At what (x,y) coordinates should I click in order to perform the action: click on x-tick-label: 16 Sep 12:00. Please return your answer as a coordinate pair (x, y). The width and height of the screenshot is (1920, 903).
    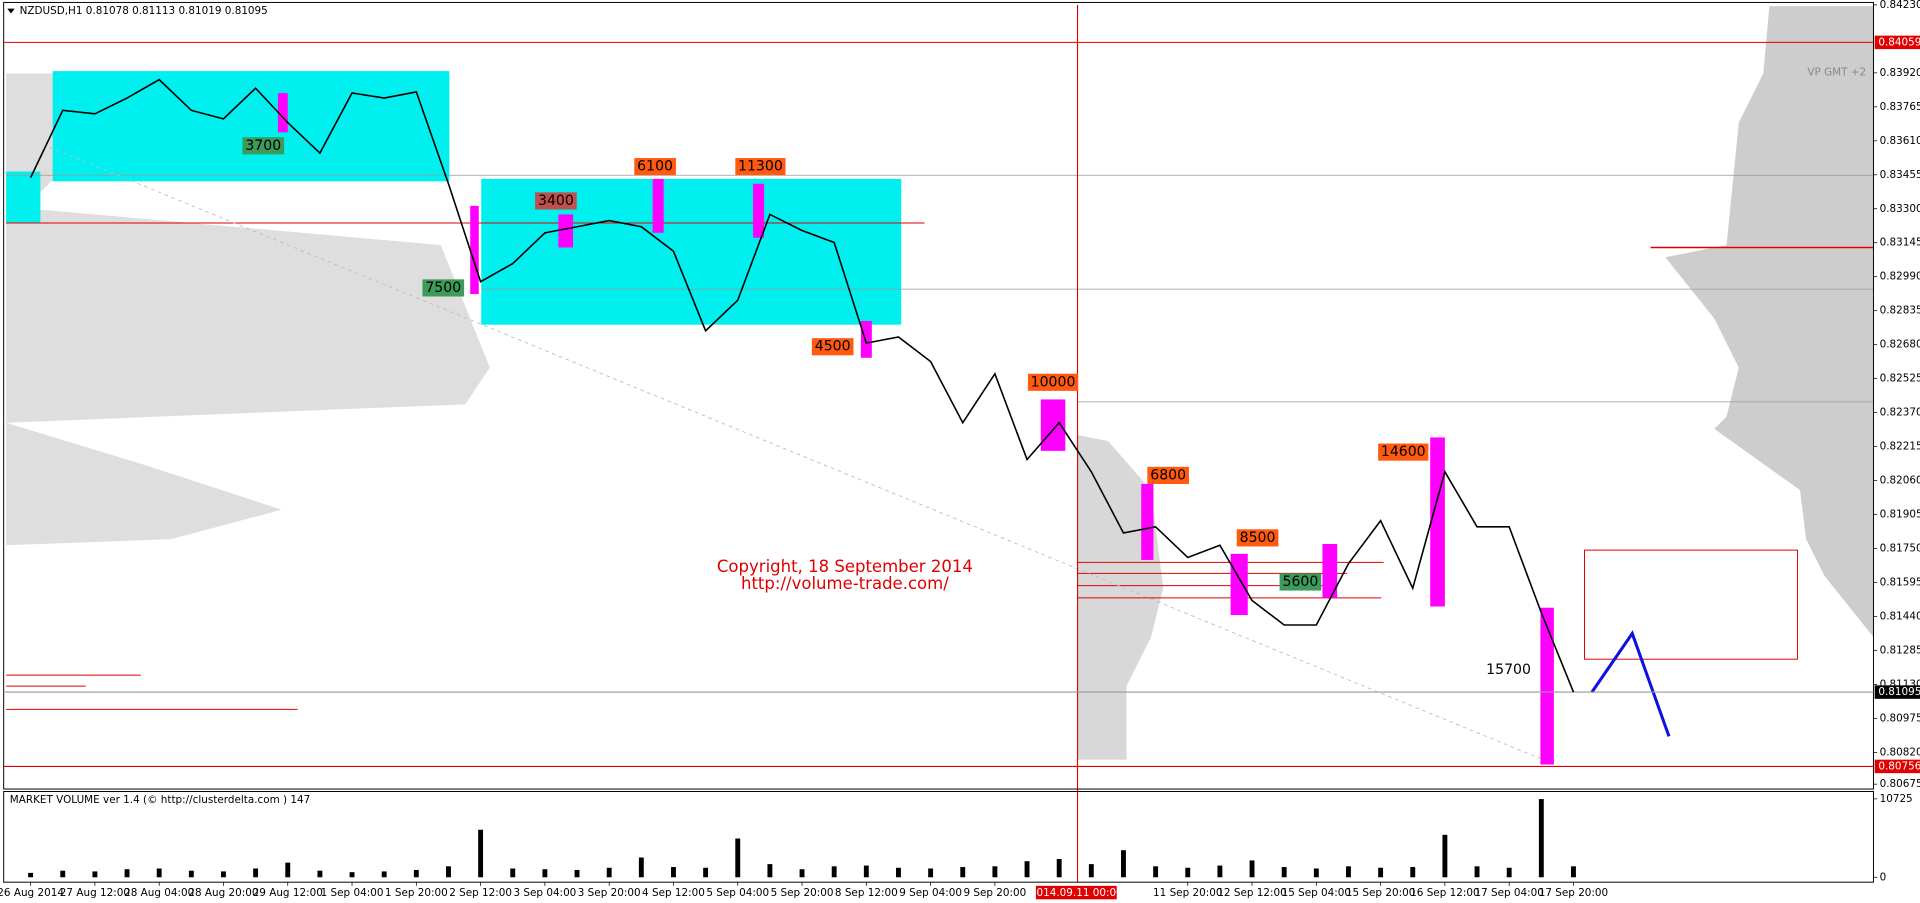
    Looking at the image, I should click on (1444, 893).